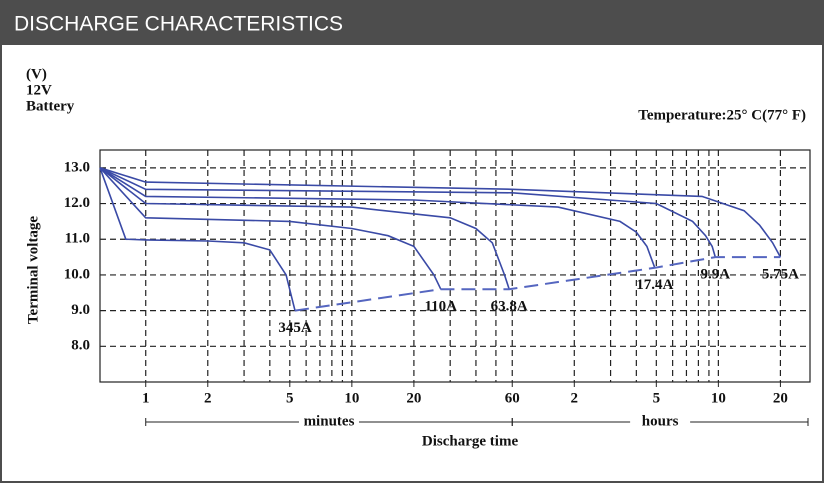 Image resolution: width=824 pixels, height=483 pixels. I want to click on y-tick-label: 8.0, so click(80, 346).